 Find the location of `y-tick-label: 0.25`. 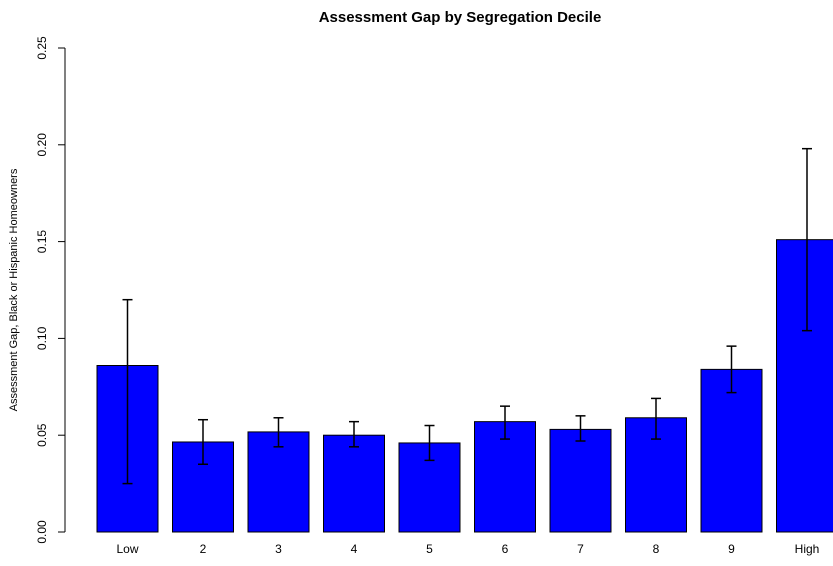

y-tick-label: 0.25 is located at coordinates (42, 48).